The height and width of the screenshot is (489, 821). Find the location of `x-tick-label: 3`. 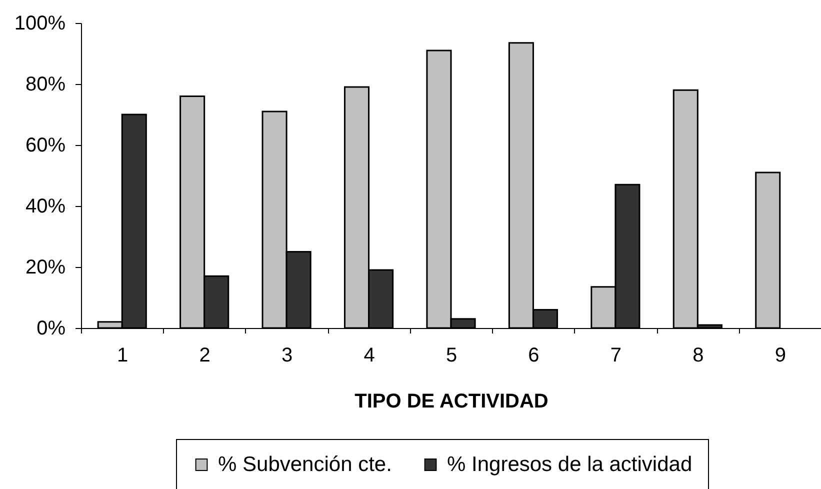

x-tick-label: 3 is located at coordinates (287, 355).